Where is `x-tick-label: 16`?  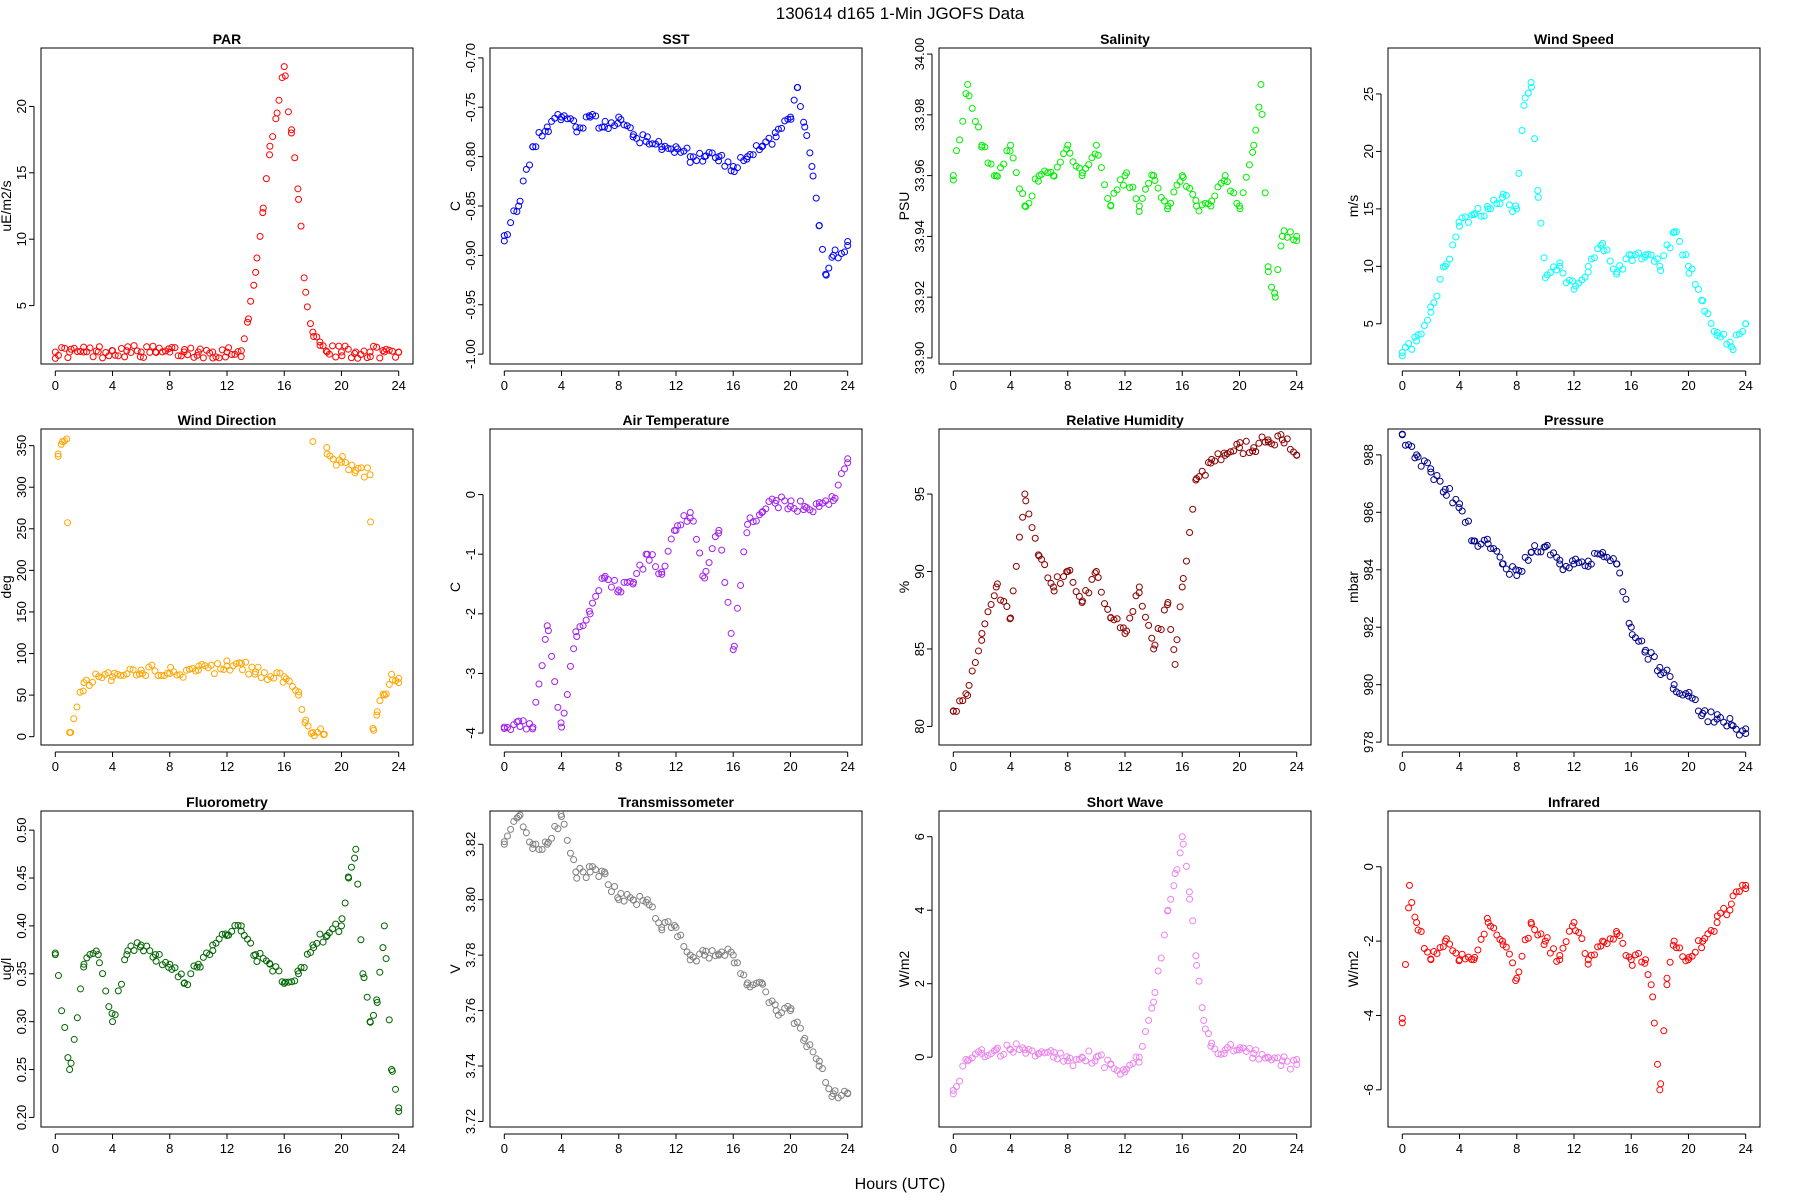
x-tick-label: 16 is located at coordinates (284, 385).